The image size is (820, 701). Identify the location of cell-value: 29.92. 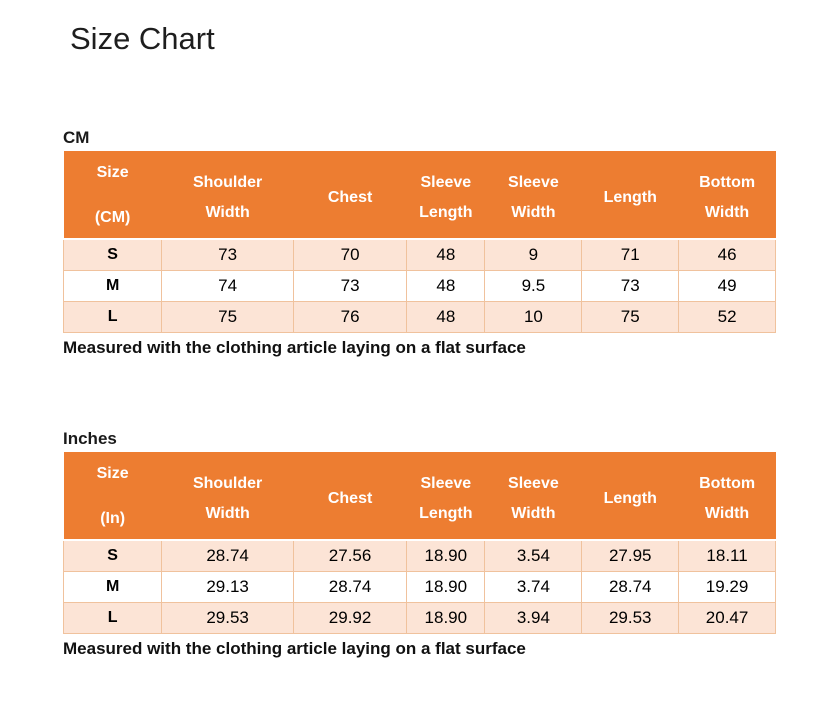
(350, 618).